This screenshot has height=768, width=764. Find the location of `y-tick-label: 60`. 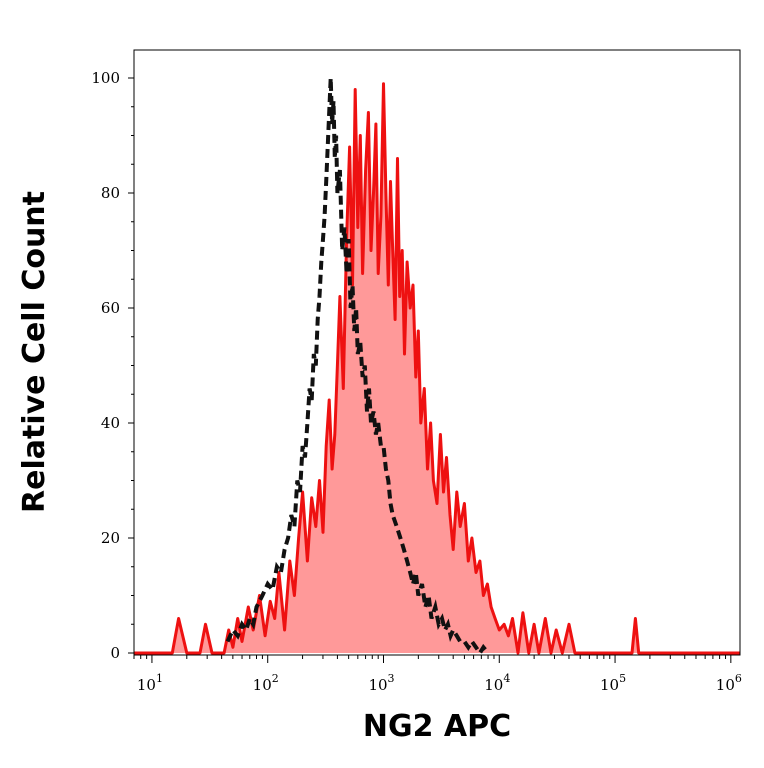

y-tick-label: 60 is located at coordinates (110, 308).